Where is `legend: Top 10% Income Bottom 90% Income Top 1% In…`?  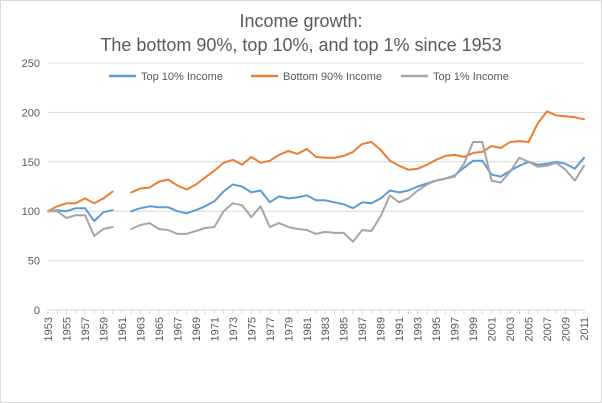
legend: Top 10% Income Bottom 90% Income Top 1% In… is located at coordinates (309, 77).